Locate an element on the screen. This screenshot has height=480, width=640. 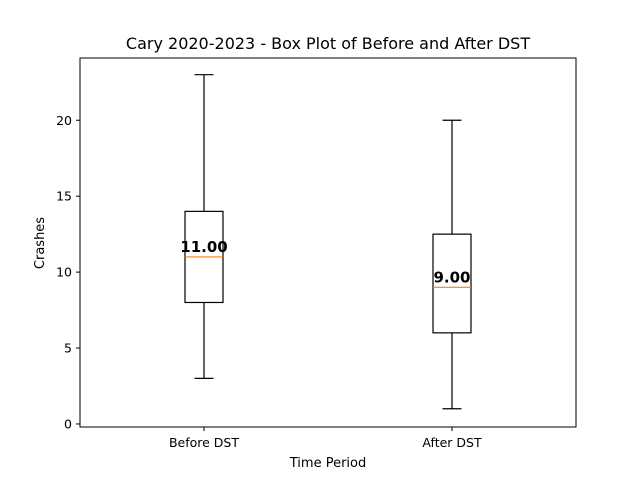
y-tick-label: 5 is located at coordinates (68, 348).